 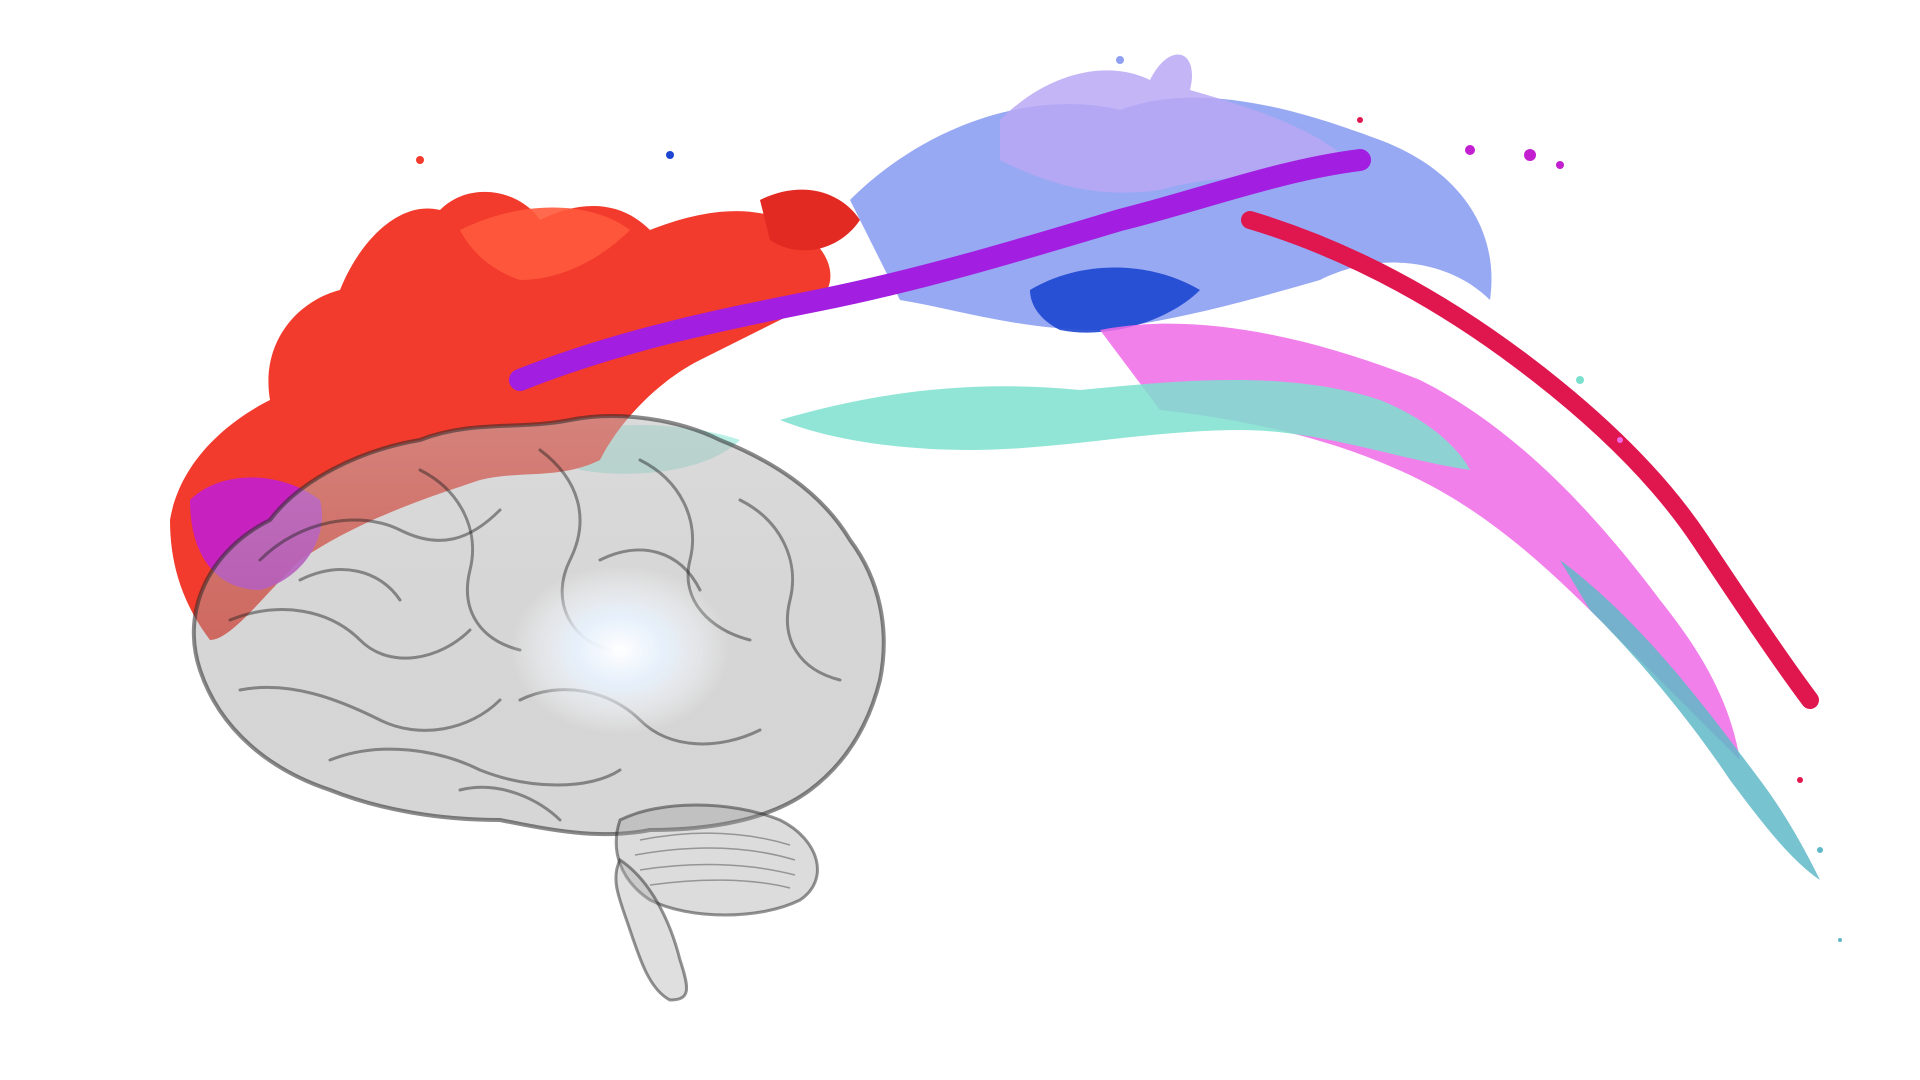 I want to click on brain-cerebellum, so click(x=716, y=860).